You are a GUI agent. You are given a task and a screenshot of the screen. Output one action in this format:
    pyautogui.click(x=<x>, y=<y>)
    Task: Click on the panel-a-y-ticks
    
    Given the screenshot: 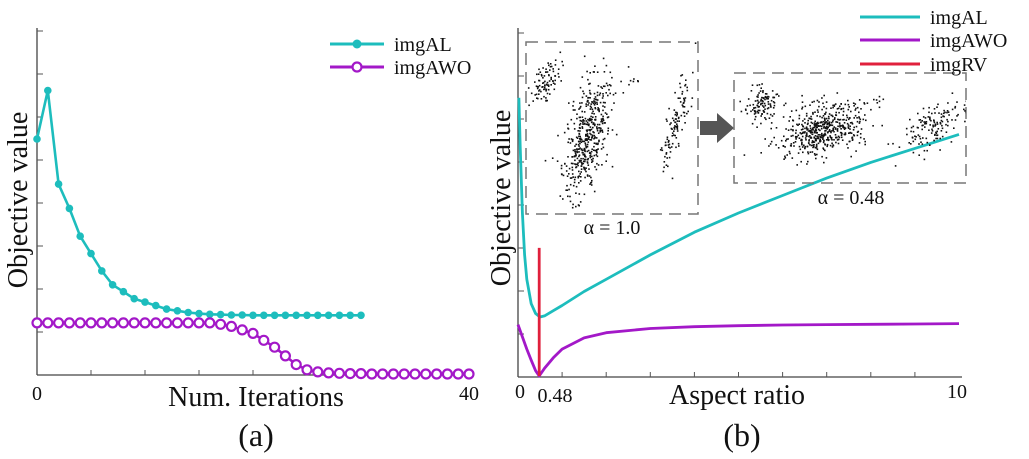 What is the action you would take?
    pyautogui.click(x=40, y=181)
    